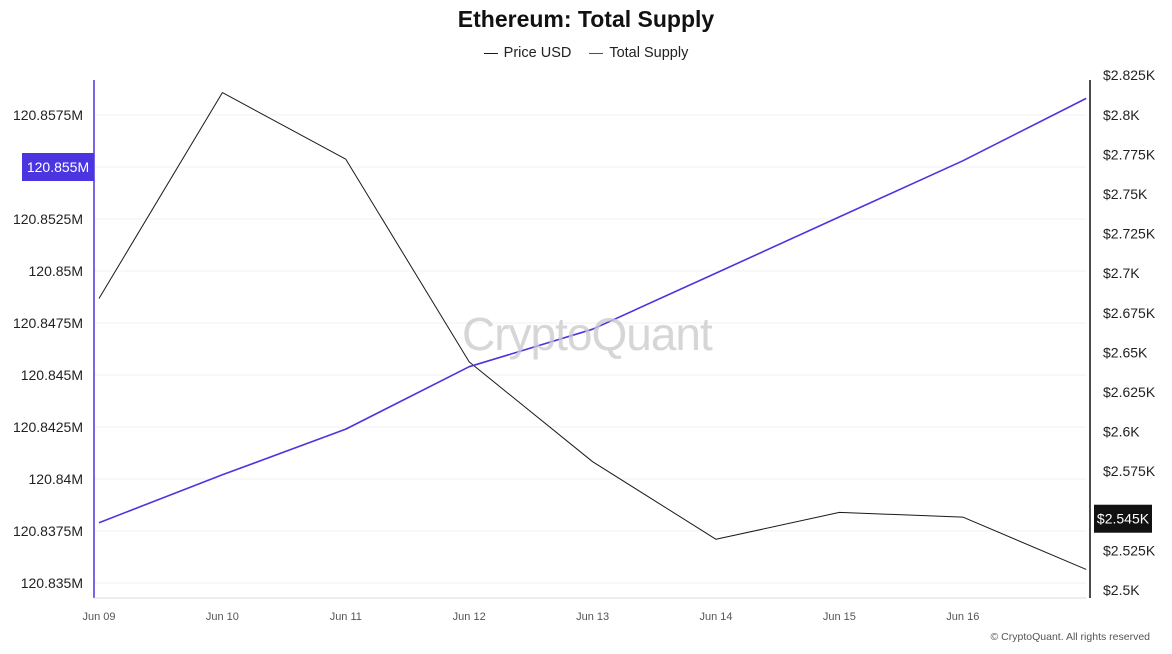 The height and width of the screenshot is (654, 1172). I want to click on y-right-tick-label: $2.6K, so click(1121, 432).